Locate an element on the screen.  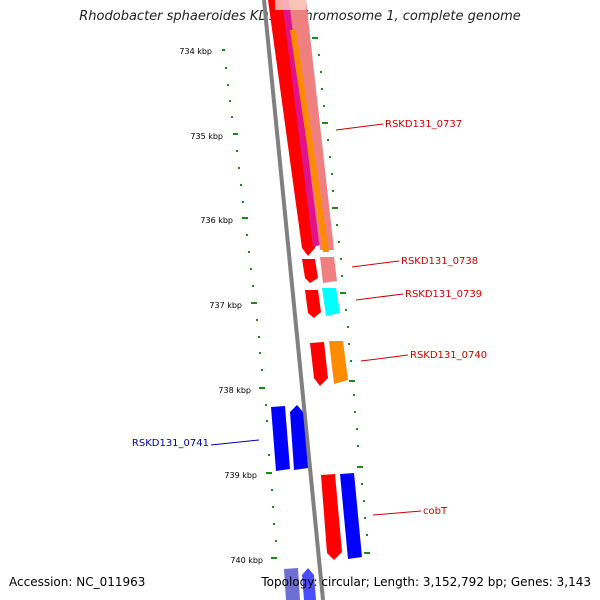
cyan-gene-bar is located at coordinates (331, 302).